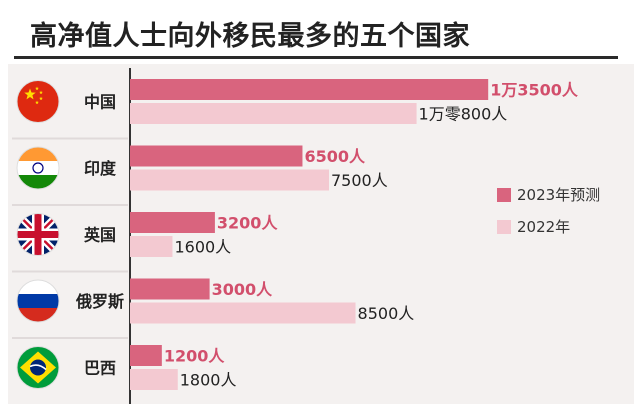 Image resolution: width=640 pixels, height=407 pixels. I want to click on legend-label-2023: 2023年预测, so click(559, 195).